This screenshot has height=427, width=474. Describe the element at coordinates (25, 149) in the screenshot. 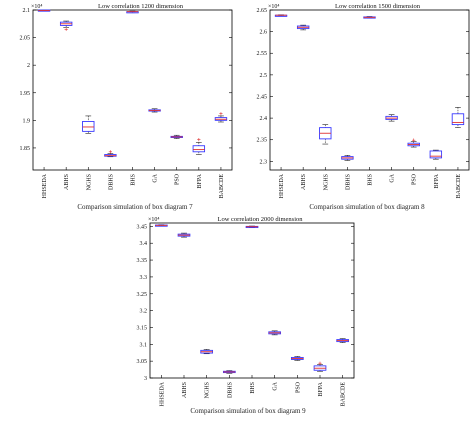

I see `y-tick-label: 1.85` at that location.